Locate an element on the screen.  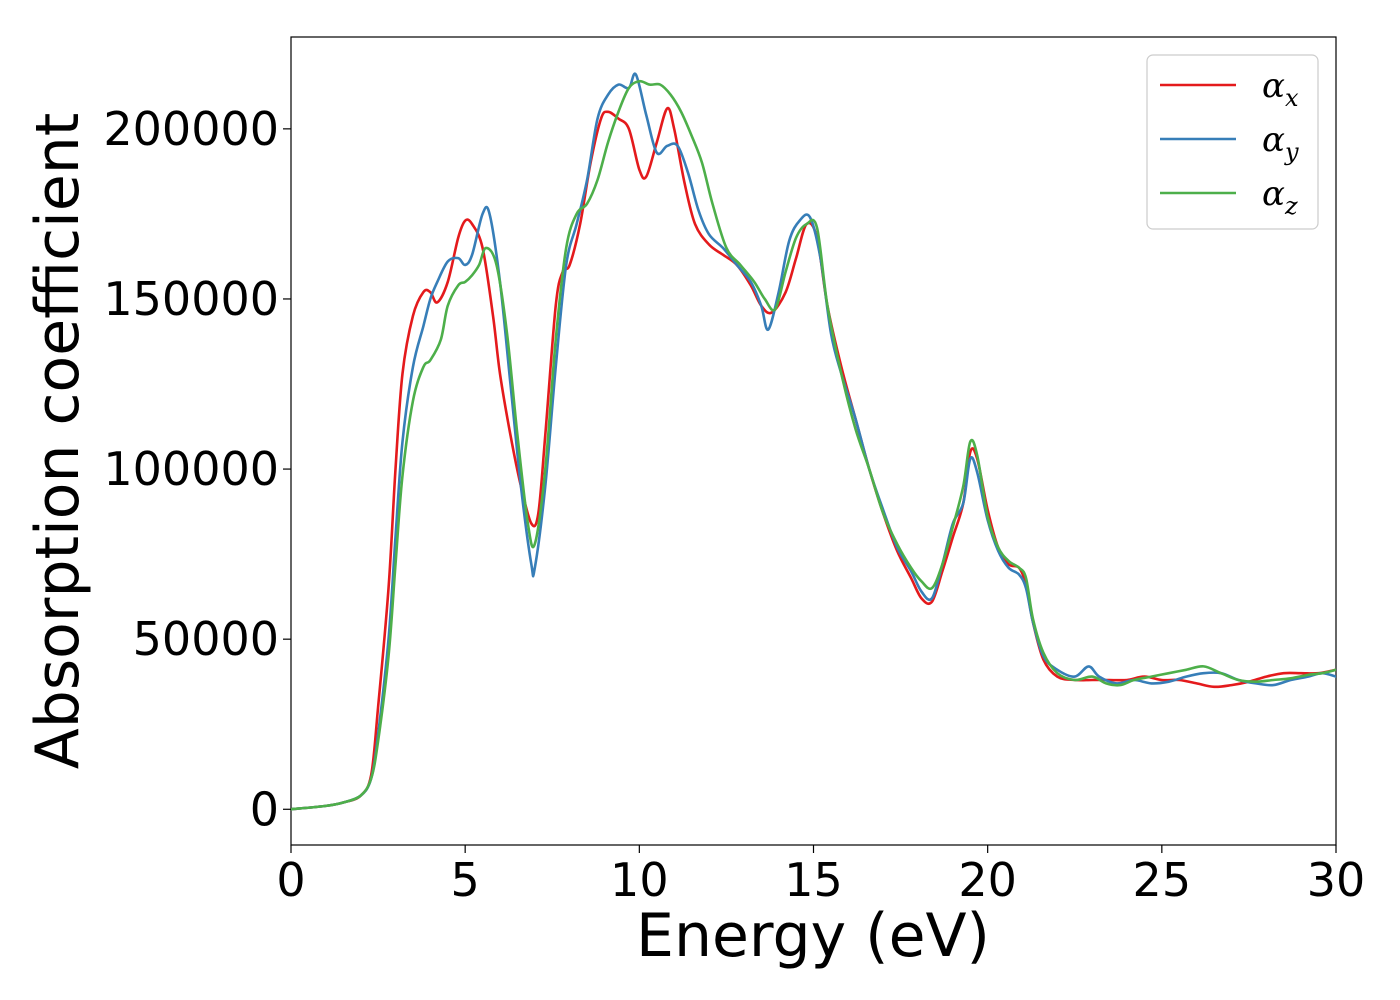
legend-label-x: αx is located at coordinates (1280, 89).